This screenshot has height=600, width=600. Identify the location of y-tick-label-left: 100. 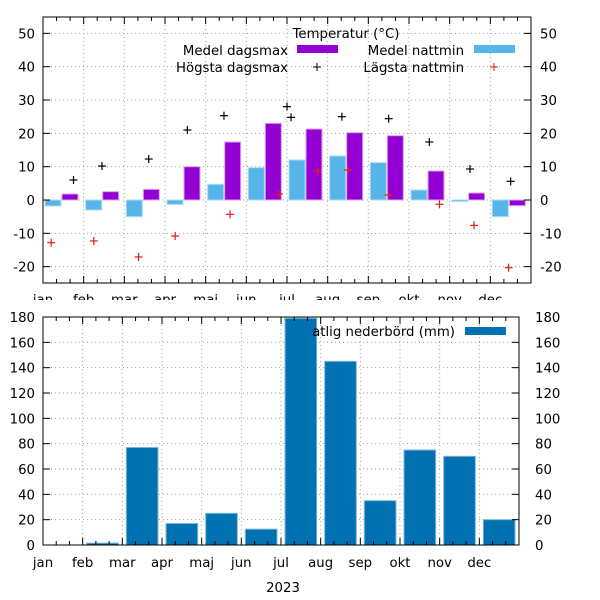
(22, 419).